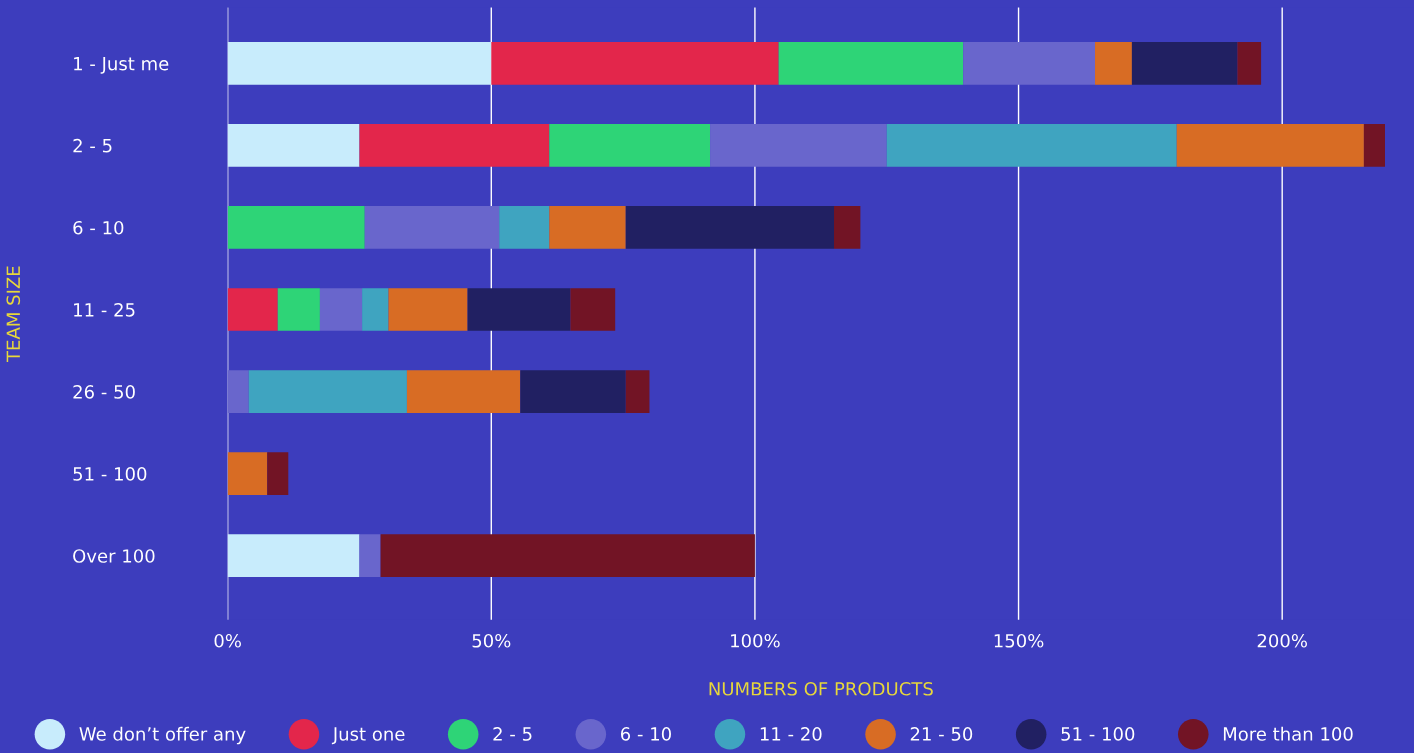 Image resolution: width=1414 pixels, height=753 pixels. Describe the element at coordinates (821, 688) in the screenshot. I see `x-axis-title: NUMBERS OF PRODUCTS` at that location.